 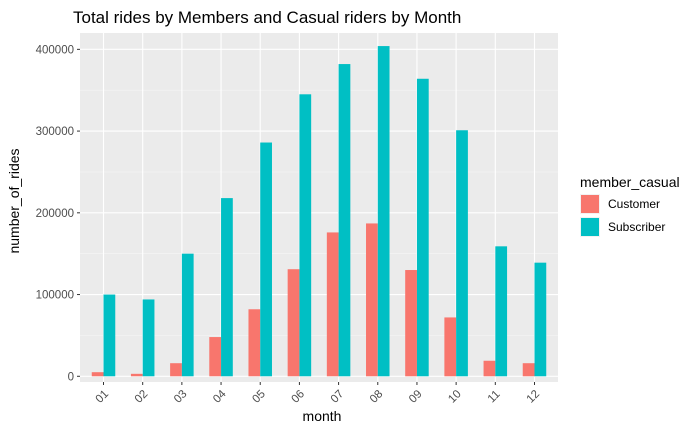 What do you see at coordinates (494, 396) in the screenshot?
I see `x-tick-label: 11` at bounding box center [494, 396].